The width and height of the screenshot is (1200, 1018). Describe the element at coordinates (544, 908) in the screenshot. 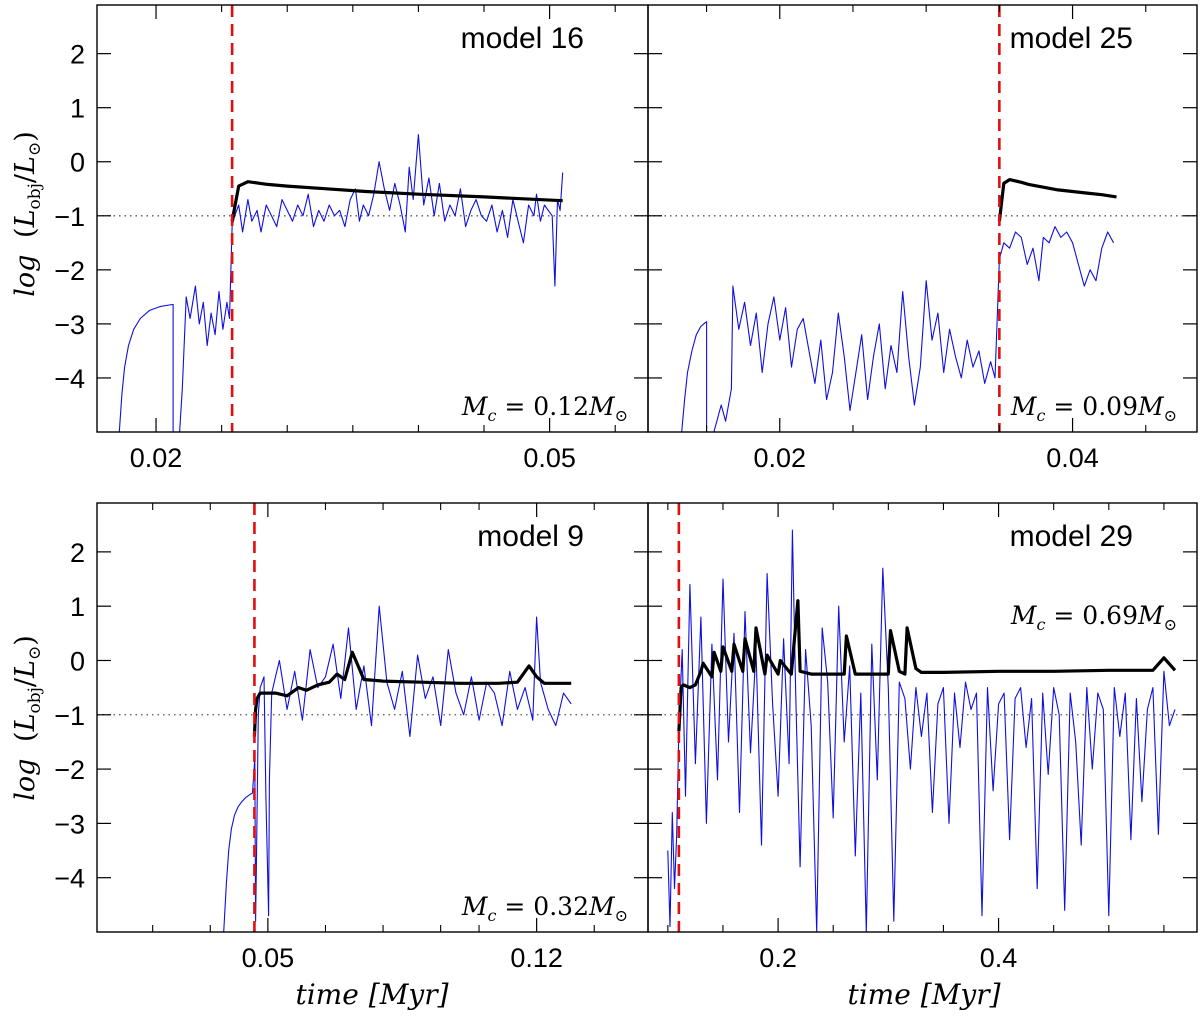

I see `mass-annotation: Mc = 0.32M⊙` at that location.